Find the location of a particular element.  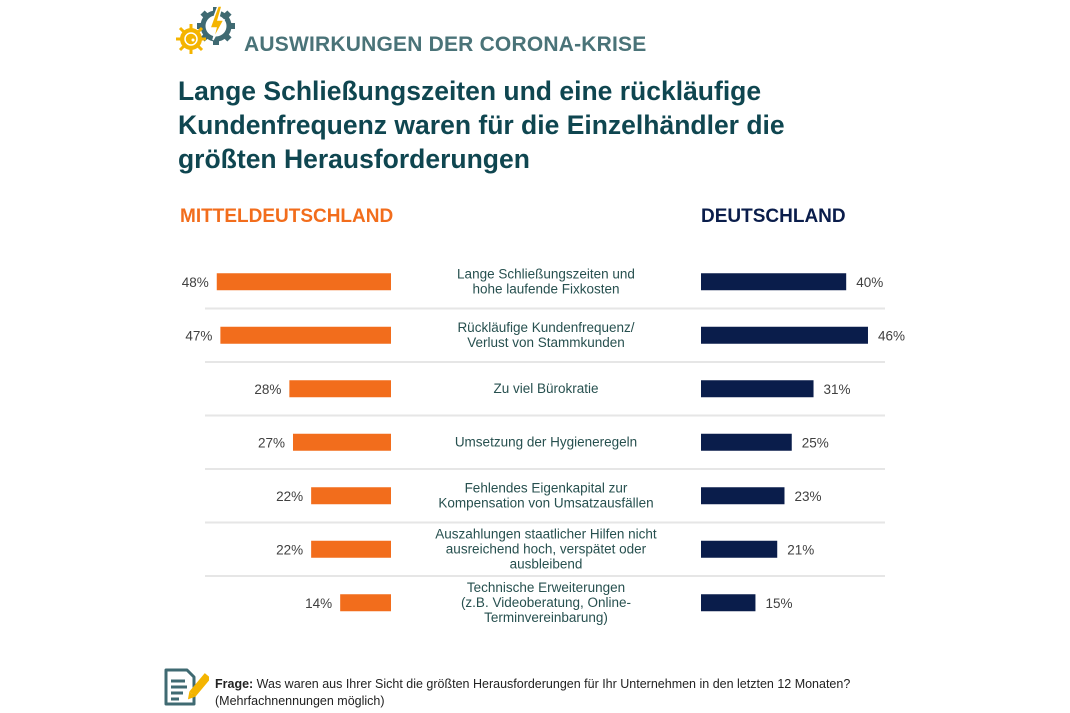

category-label-line: hohe laufende Fixkosten is located at coordinates (545, 288).